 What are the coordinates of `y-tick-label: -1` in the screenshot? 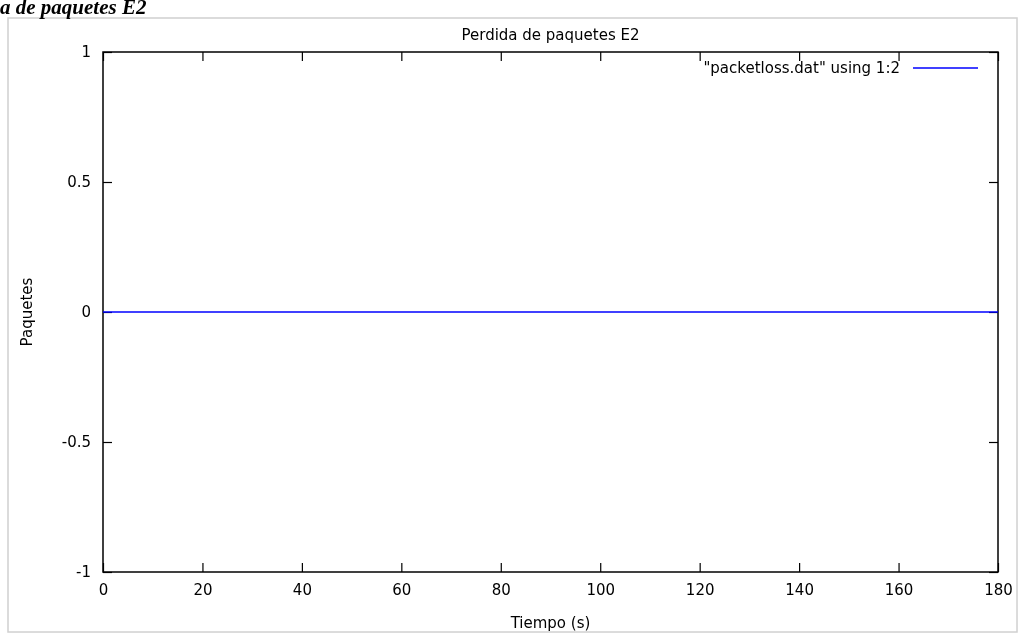 It's located at (83, 572).